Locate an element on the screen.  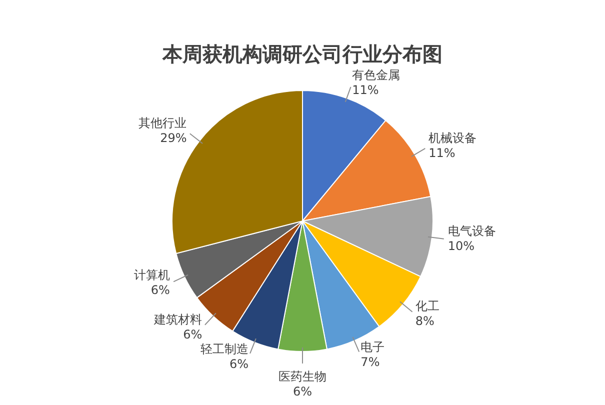
slice-label: 化工 is located at coordinates (427, 306).